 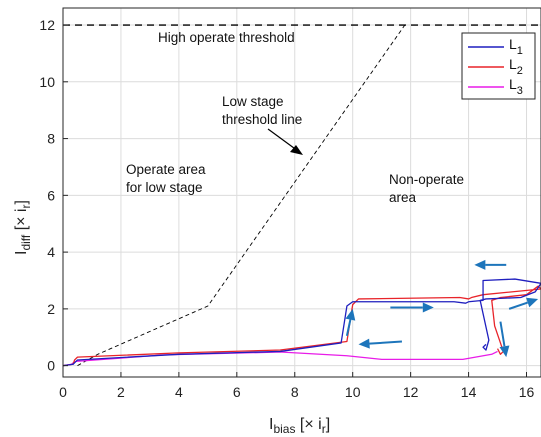 What do you see at coordinates (285, 141) in the screenshot?
I see `low-stage-pointer-arrow` at bounding box center [285, 141].